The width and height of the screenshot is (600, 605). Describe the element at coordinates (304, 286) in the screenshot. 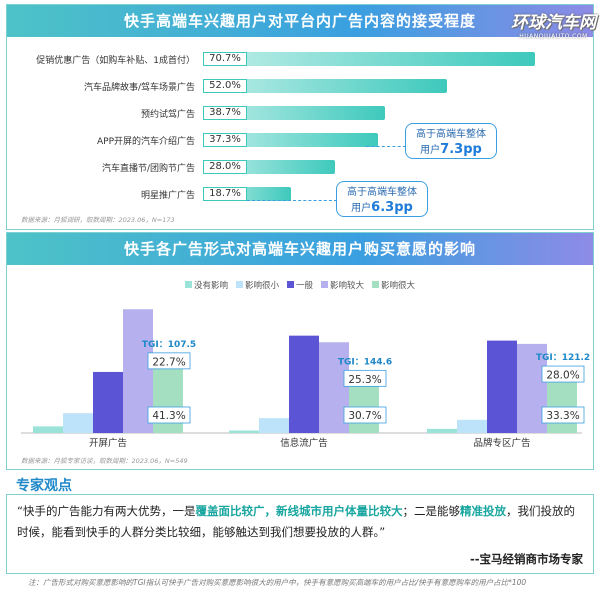

I see `legend-label: 一般` at that location.